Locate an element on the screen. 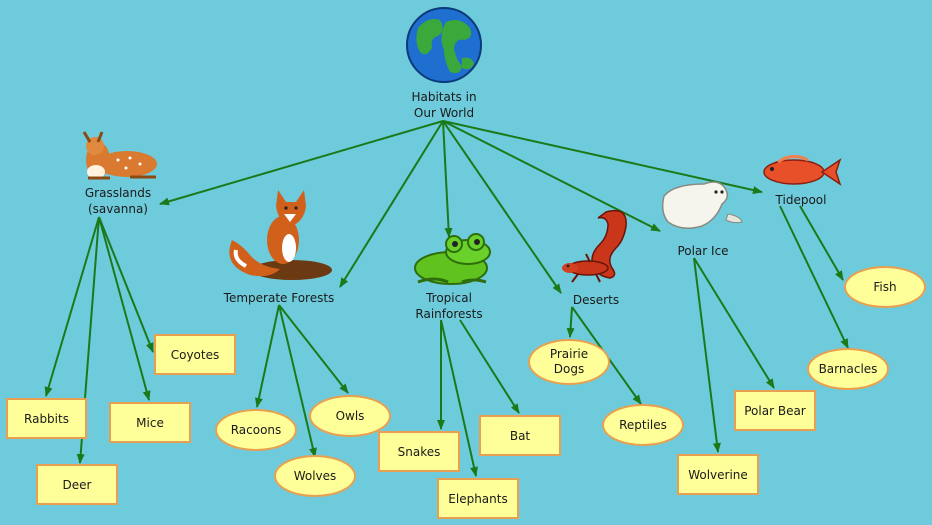  node-polar-bear: Polar Bear is located at coordinates (775, 410).